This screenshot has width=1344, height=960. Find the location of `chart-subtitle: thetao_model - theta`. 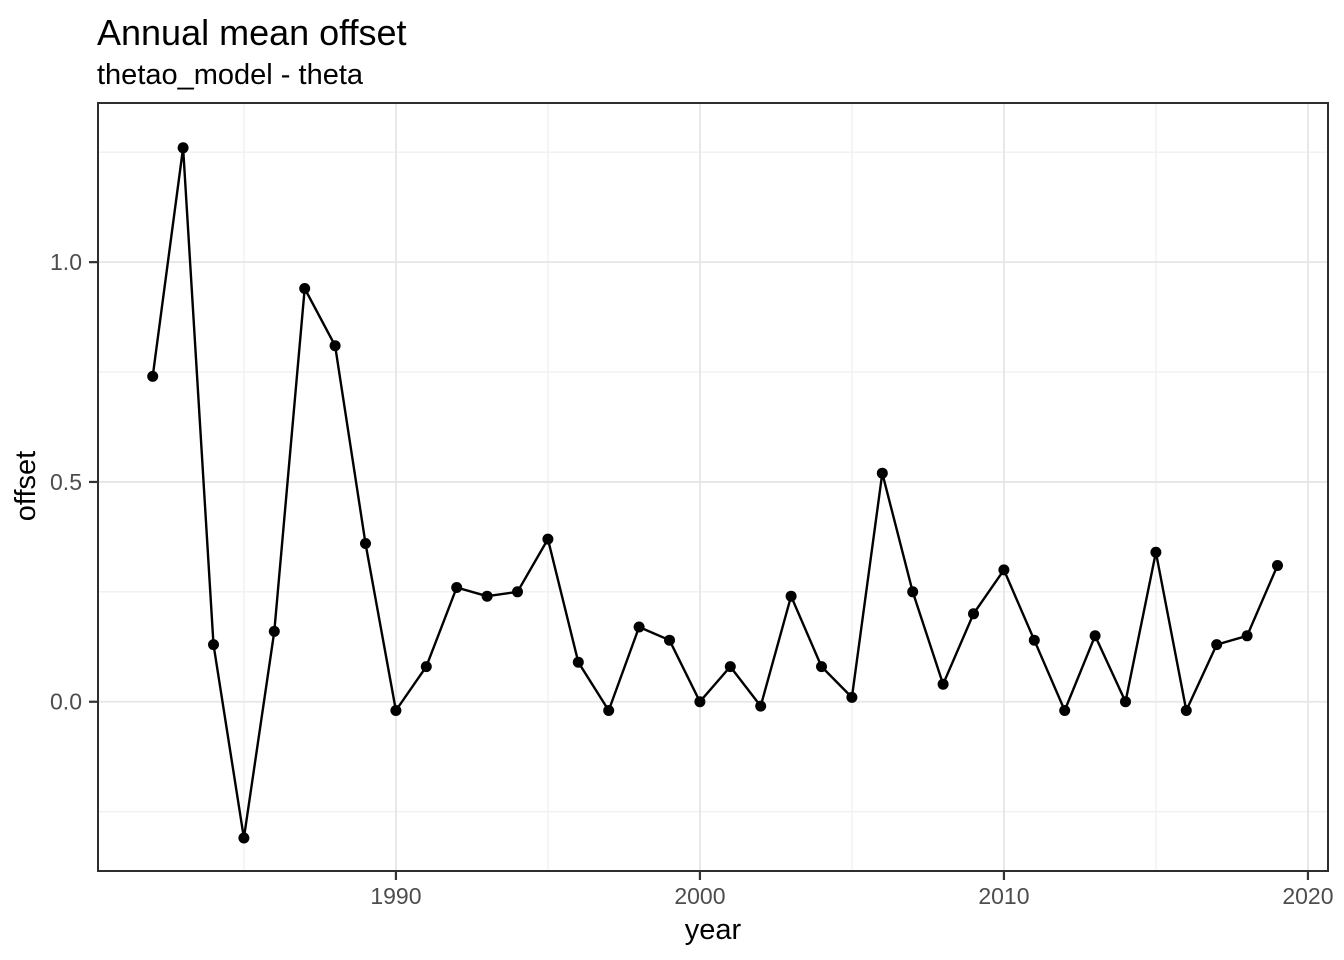

chart-subtitle: thetao_model - theta is located at coordinates (230, 75).